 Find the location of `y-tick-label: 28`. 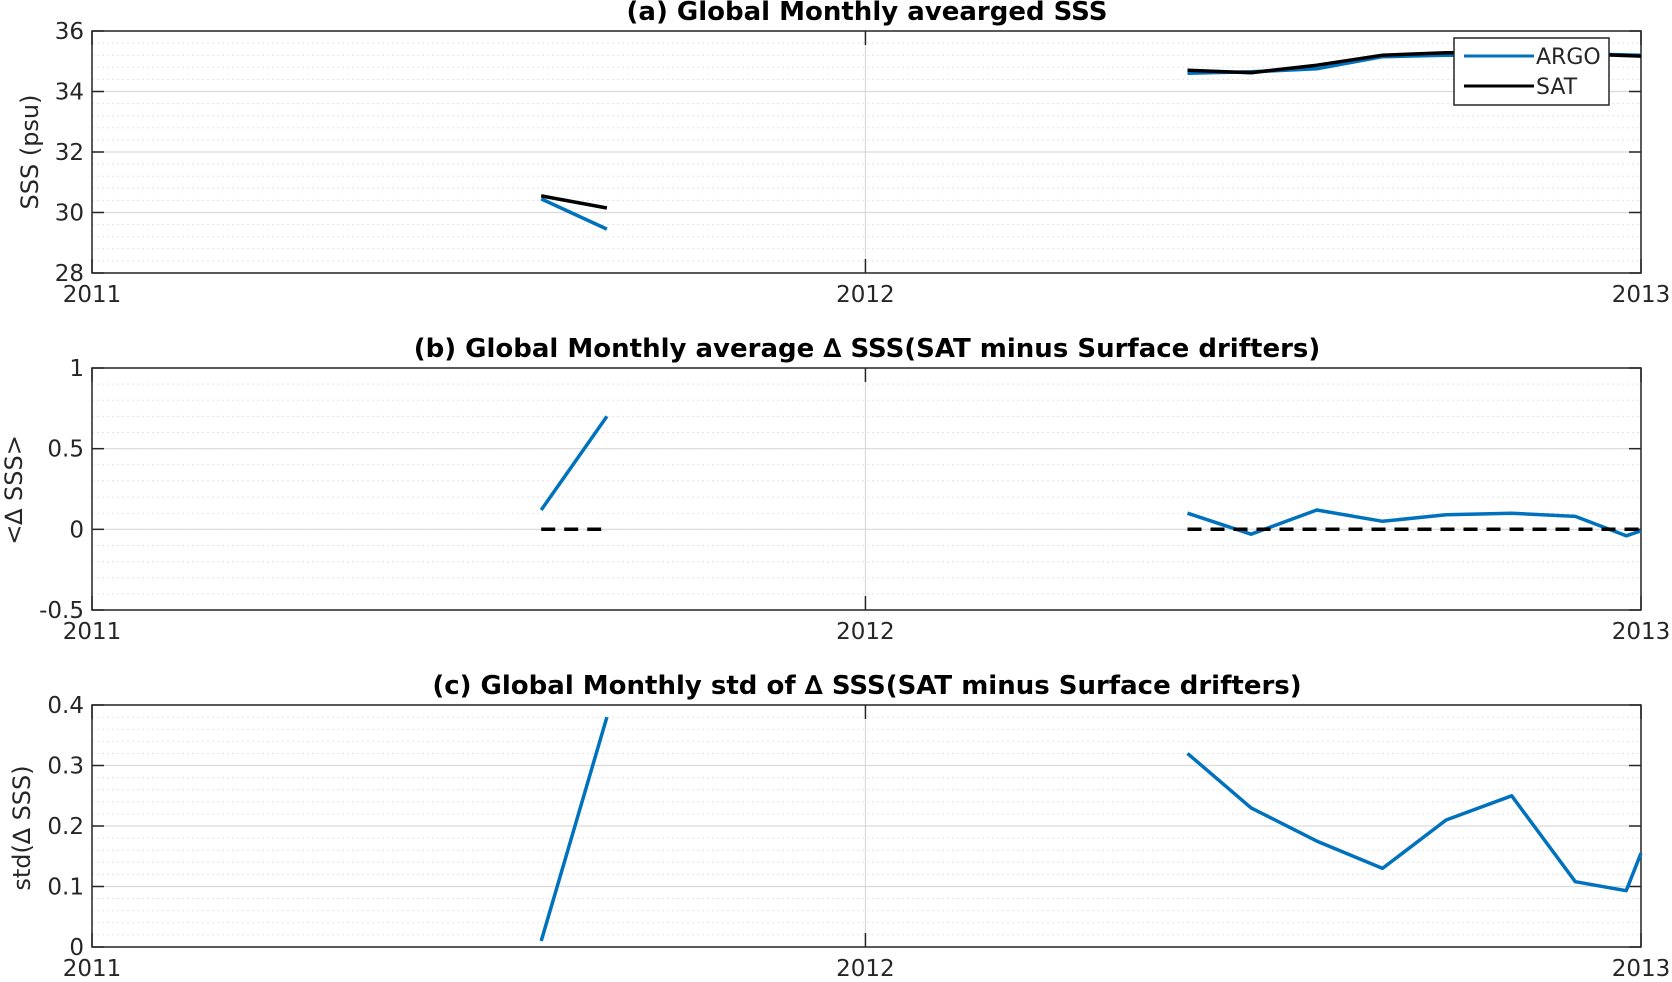

y-tick-label: 28 is located at coordinates (69, 274).